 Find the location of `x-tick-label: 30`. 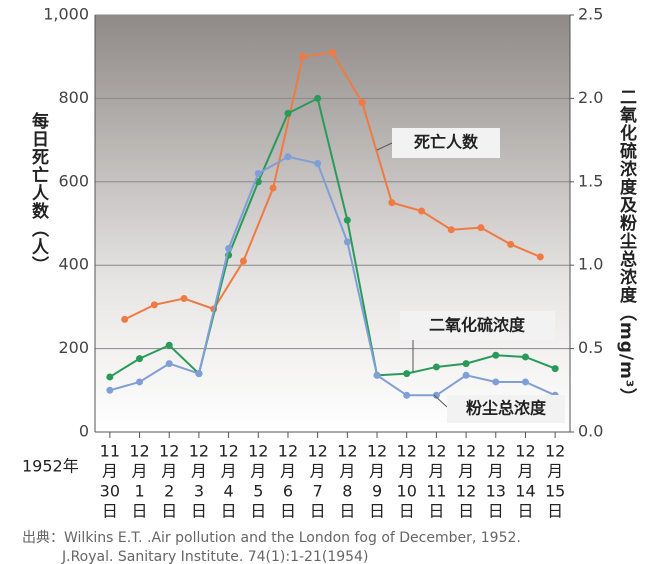

x-tick-label: 30 is located at coordinates (110, 491).